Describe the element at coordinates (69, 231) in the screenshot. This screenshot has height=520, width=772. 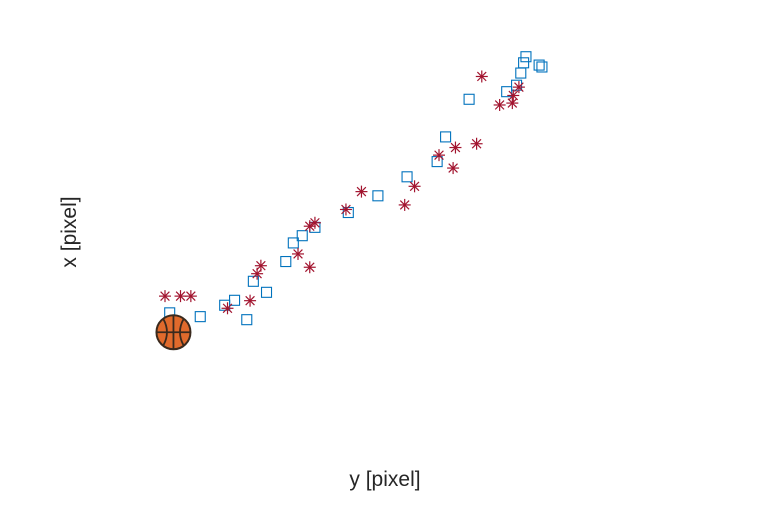
I see `y-axis-label: x [pixel]` at that location.